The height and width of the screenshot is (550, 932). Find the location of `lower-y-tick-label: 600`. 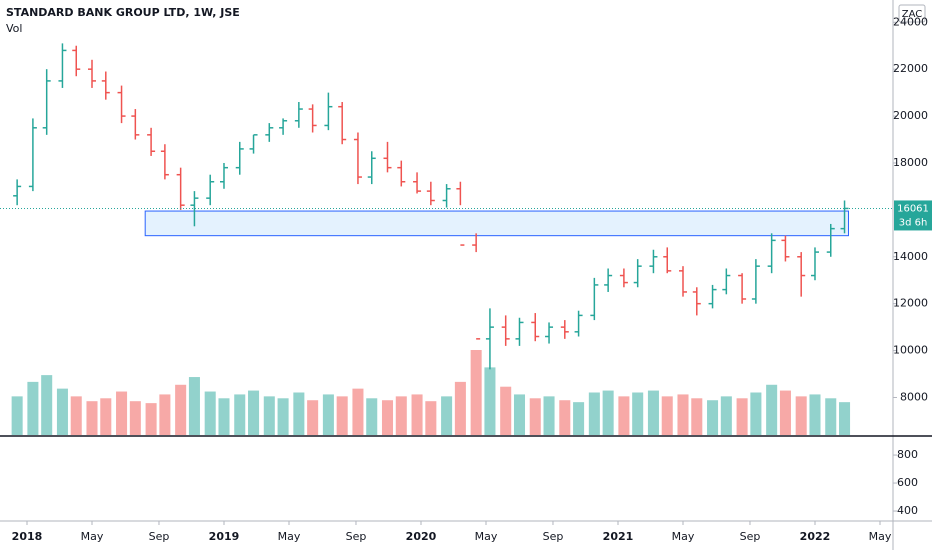

lower-y-tick-label: 600 is located at coordinates (907, 482).